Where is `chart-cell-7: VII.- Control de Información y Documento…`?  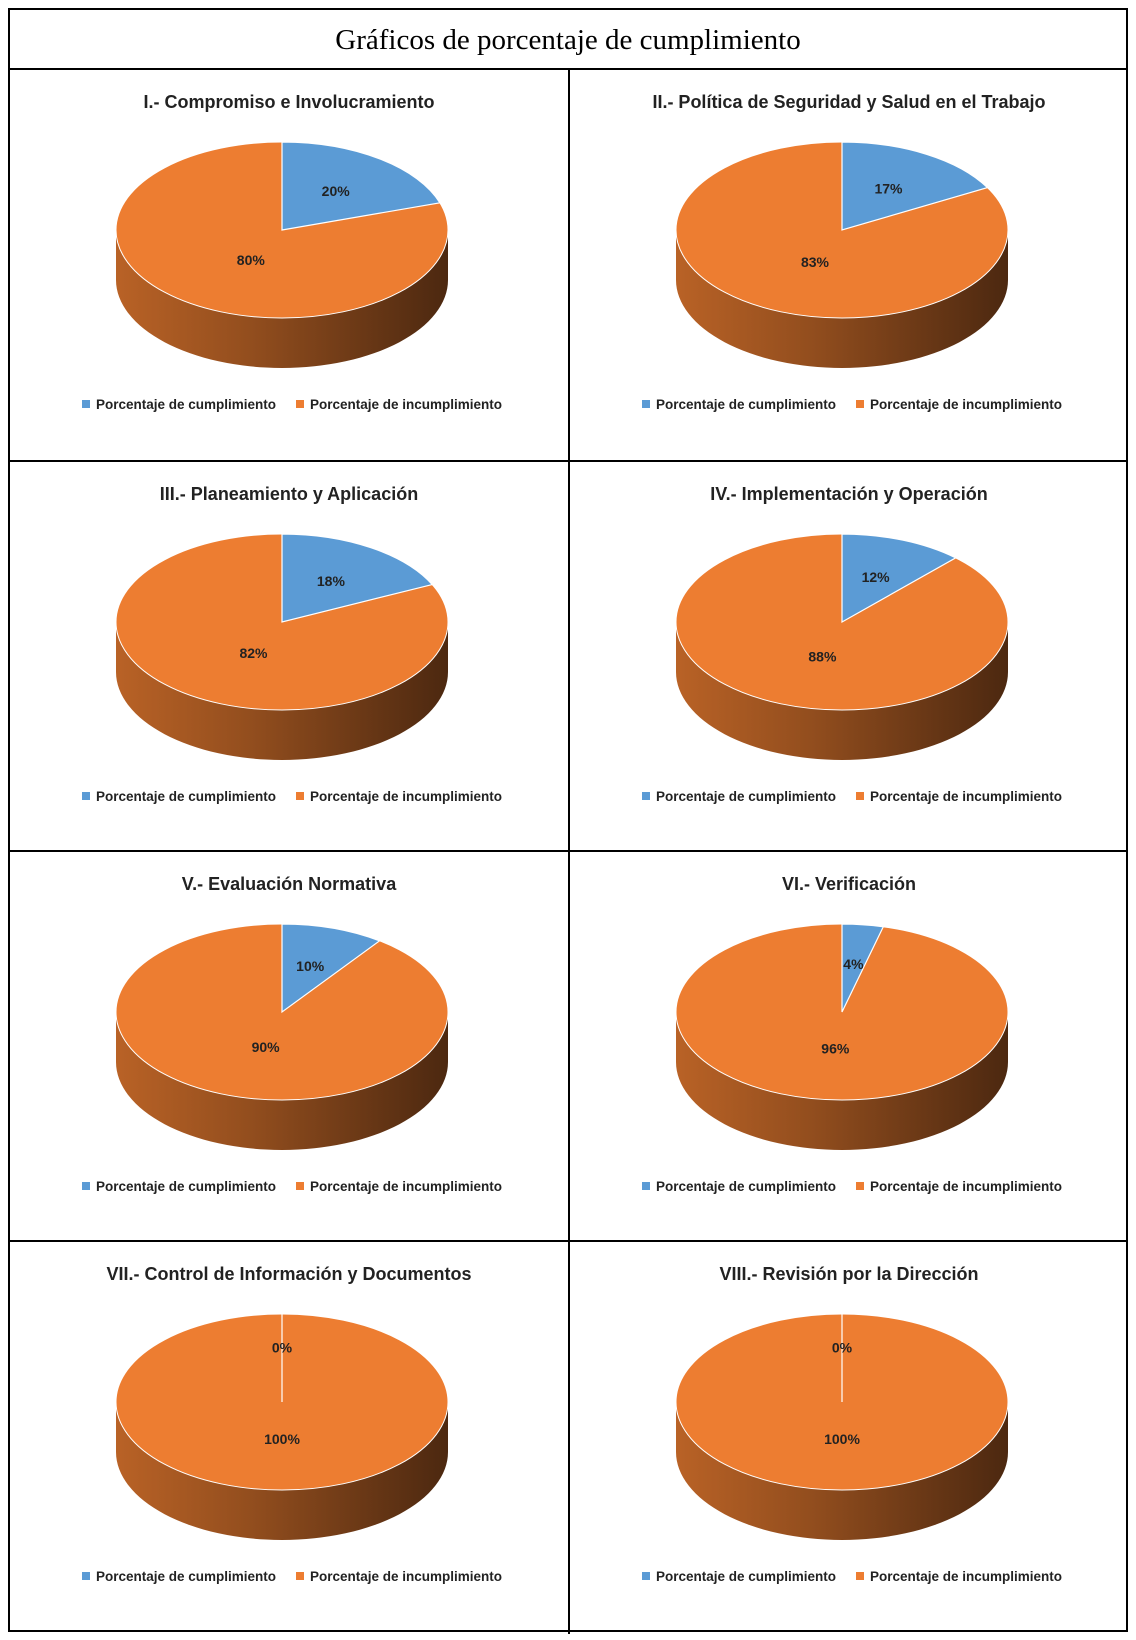
chart-cell-7: VII.- Control de Información y Documento… is located at coordinates (289, 1437).